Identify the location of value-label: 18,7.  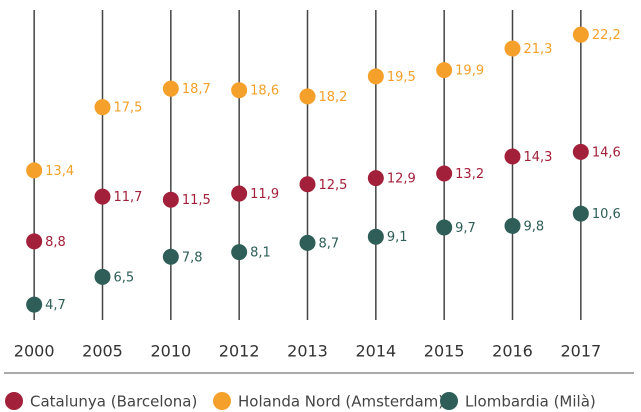
(196, 89).